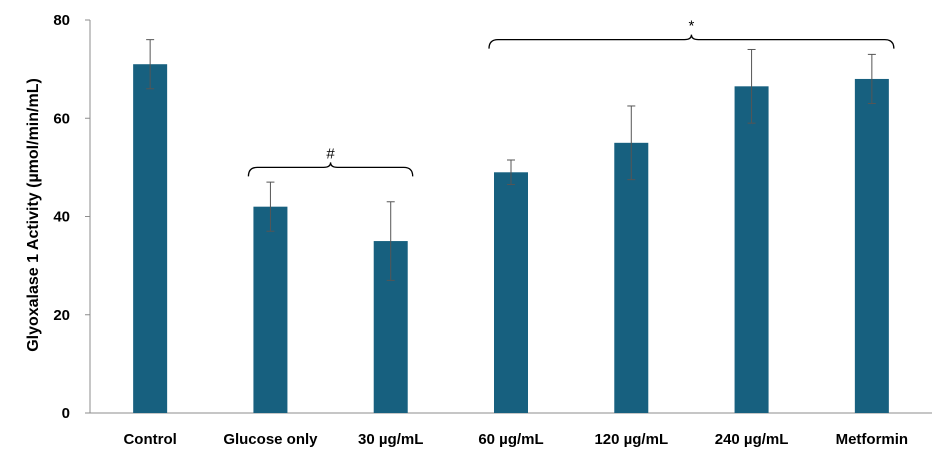 Image resolution: width=935 pixels, height=459 pixels. I want to click on significance-label: *, so click(692, 26).